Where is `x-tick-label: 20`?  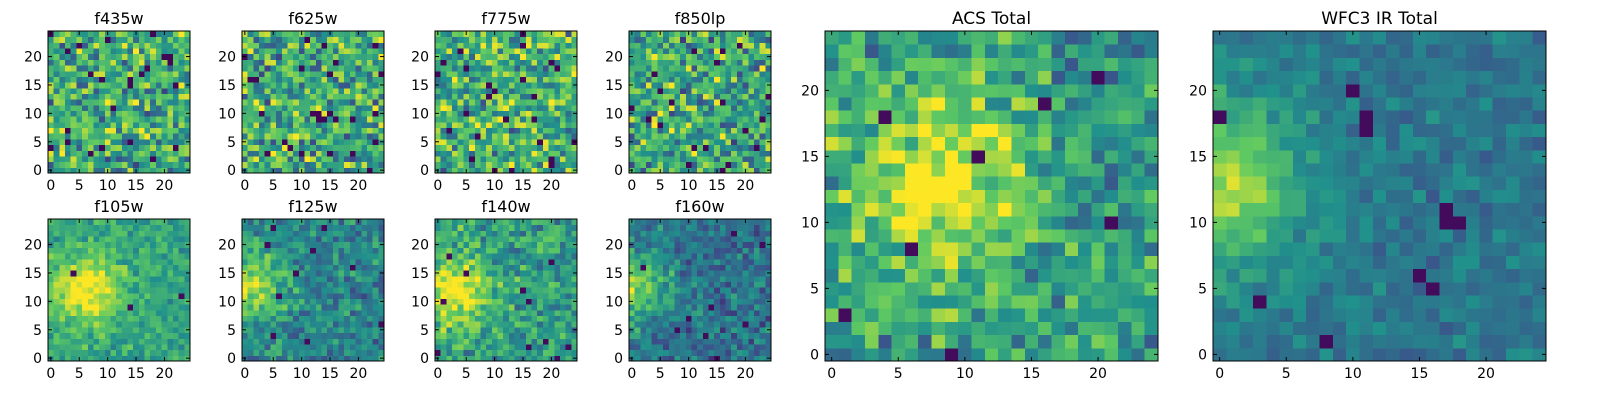 x-tick-label: 20 is located at coordinates (552, 374).